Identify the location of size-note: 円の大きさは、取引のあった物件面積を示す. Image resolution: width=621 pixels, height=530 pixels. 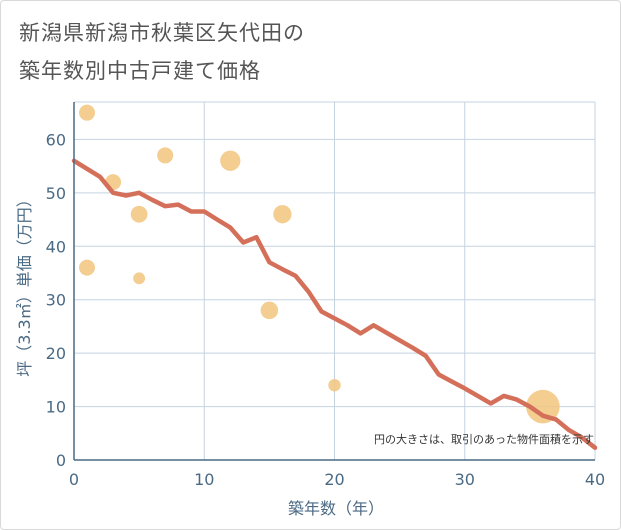
(484, 439).